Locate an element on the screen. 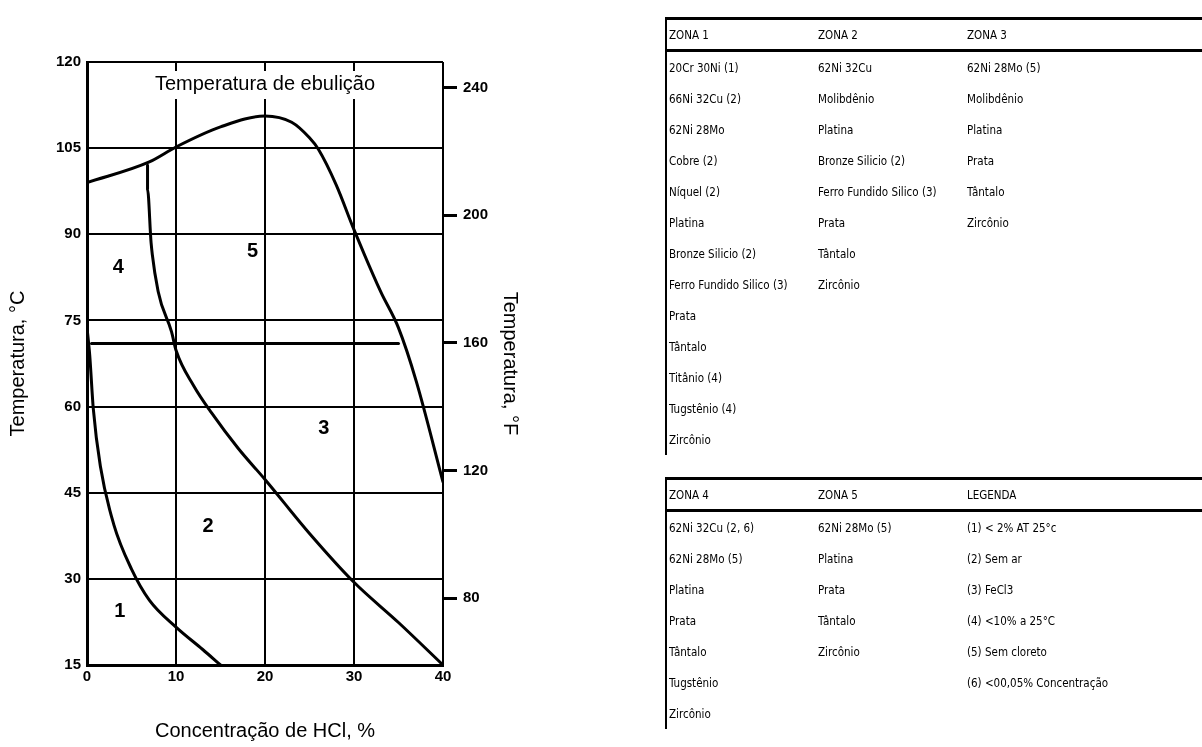  text: Níquel (2) is located at coordinates (694, 191).